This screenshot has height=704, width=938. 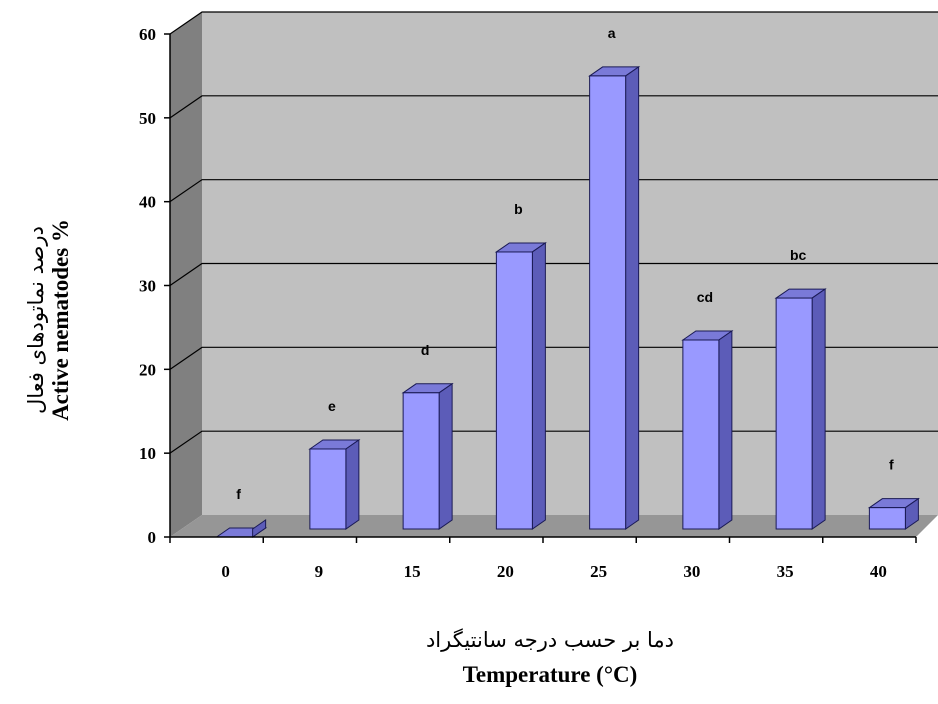 What do you see at coordinates (147, 286) in the screenshot?
I see `y-tick-label: 30` at bounding box center [147, 286].